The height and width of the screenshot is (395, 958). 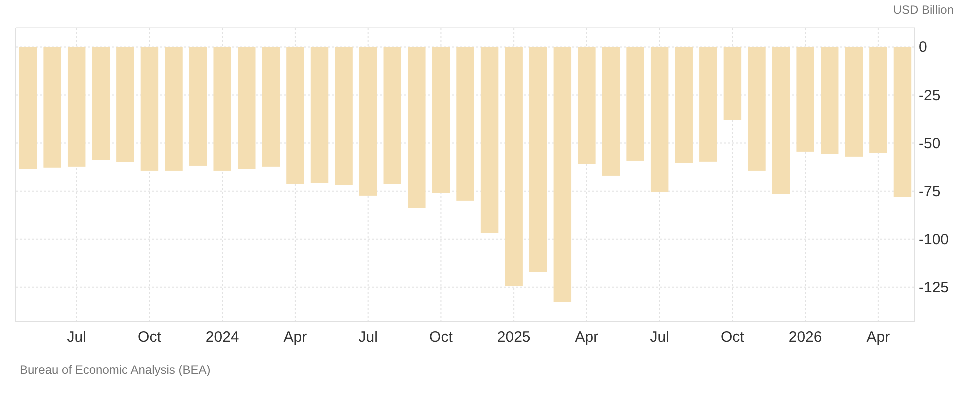 What do you see at coordinates (805, 337) in the screenshot?
I see `x-tick-label: 2026` at bounding box center [805, 337].